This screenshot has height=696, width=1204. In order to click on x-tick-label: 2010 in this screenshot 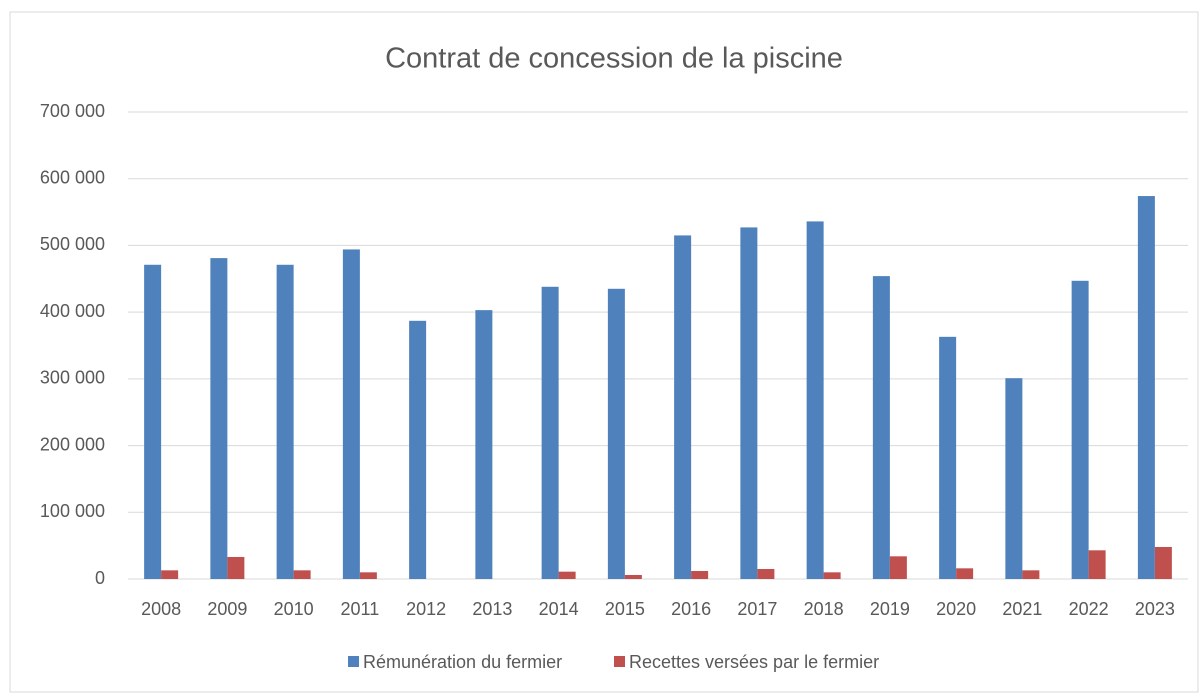, I will do `click(294, 609)`.